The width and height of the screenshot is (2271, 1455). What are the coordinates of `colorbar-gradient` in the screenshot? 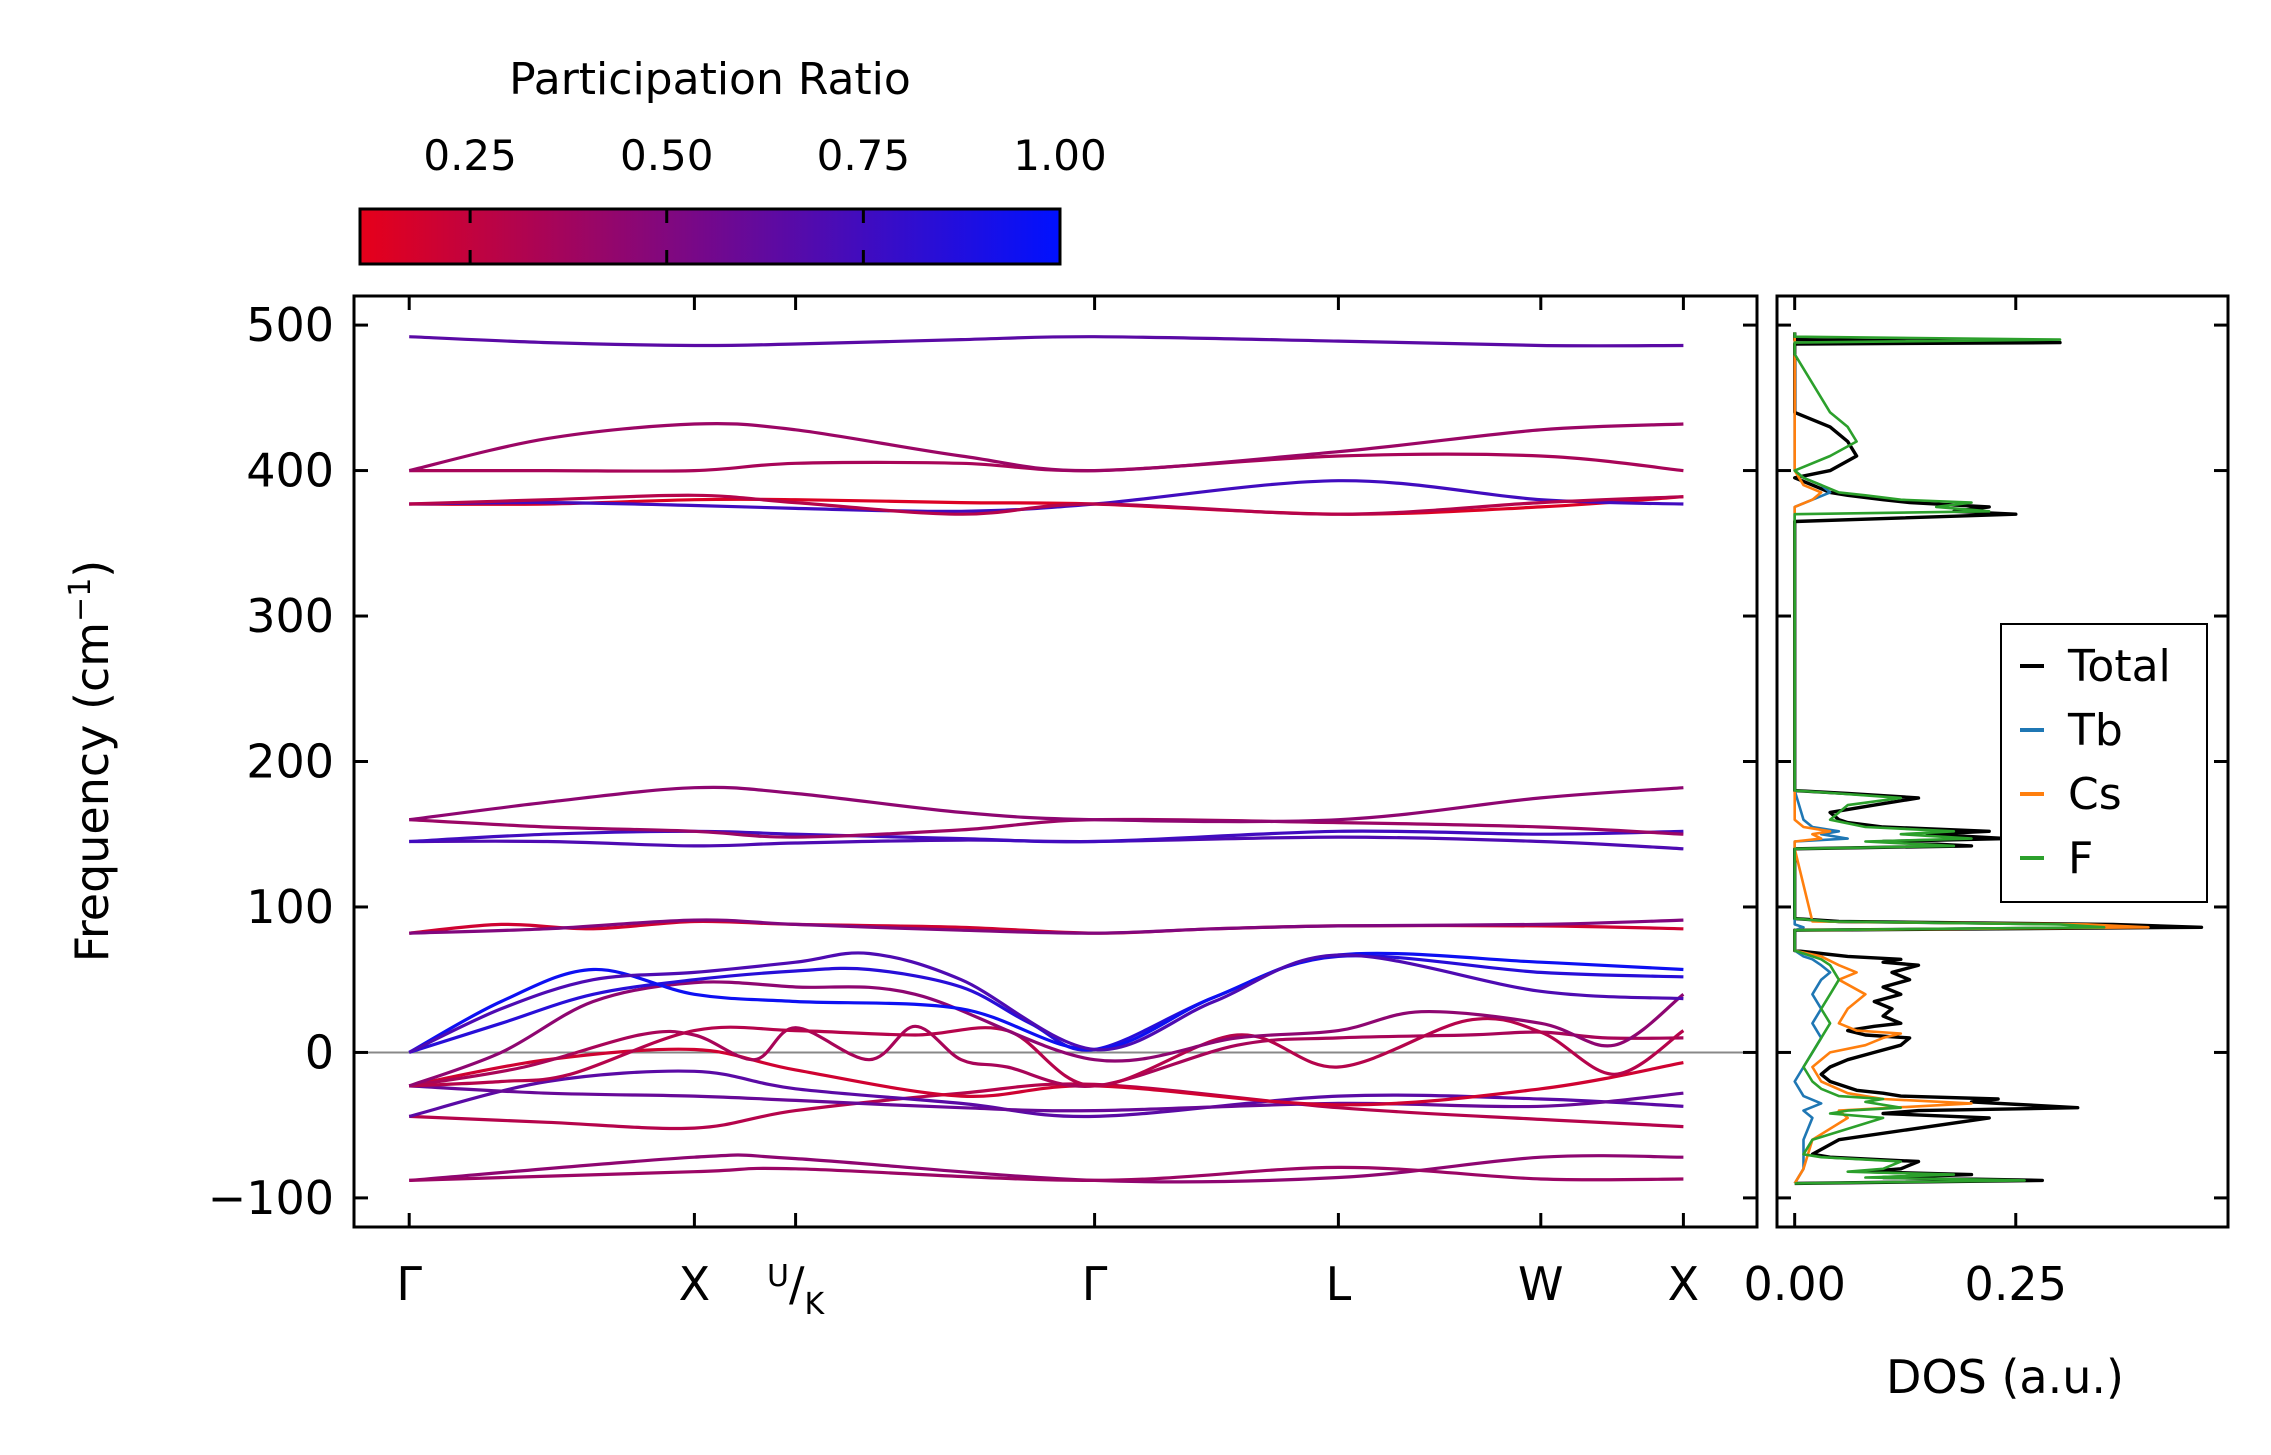 It's located at (710, 236).